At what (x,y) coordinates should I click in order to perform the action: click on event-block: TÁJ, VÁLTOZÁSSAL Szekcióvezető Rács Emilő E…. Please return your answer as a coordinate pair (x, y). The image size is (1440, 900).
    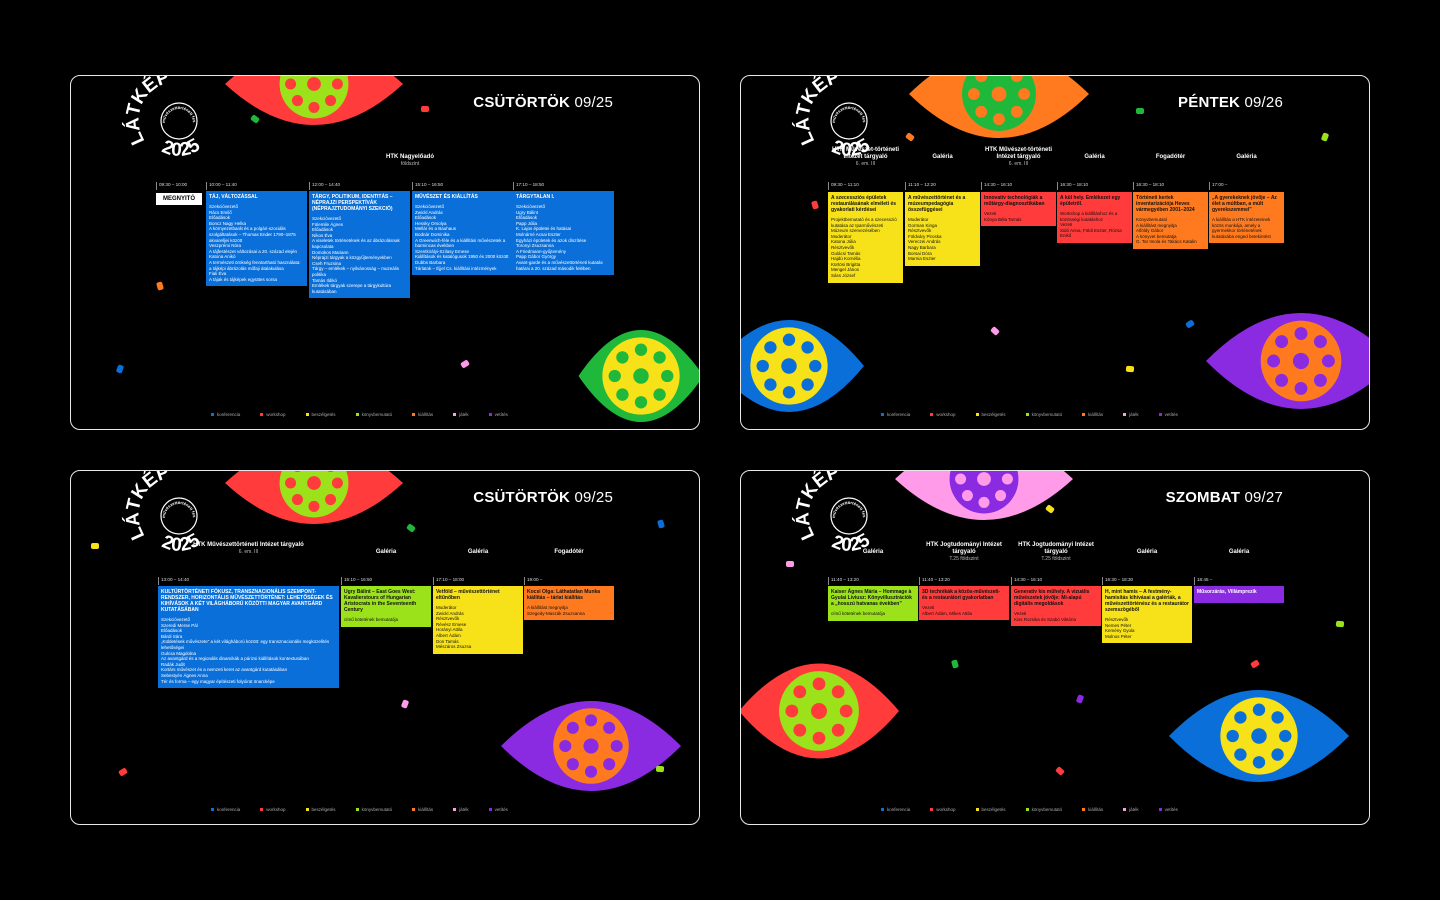
    Looking at the image, I should click on (256, 239).